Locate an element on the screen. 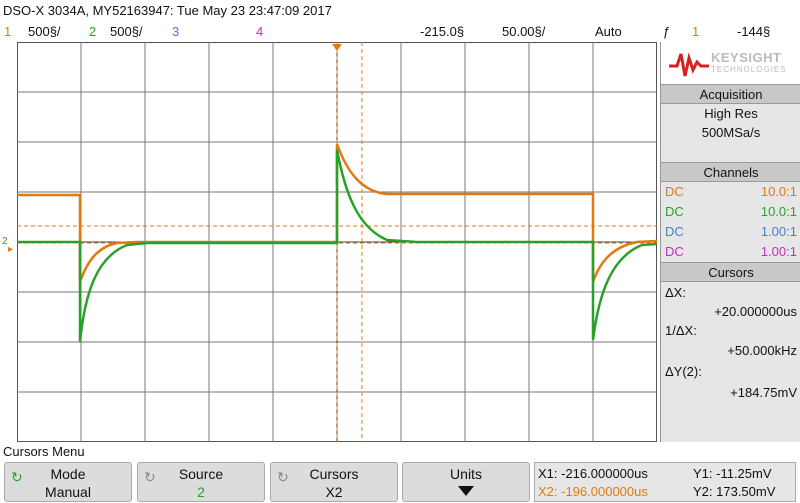  keysight-logo: KEYSIGHT TECHNOLOGIES is located at coordinates (730, 63).